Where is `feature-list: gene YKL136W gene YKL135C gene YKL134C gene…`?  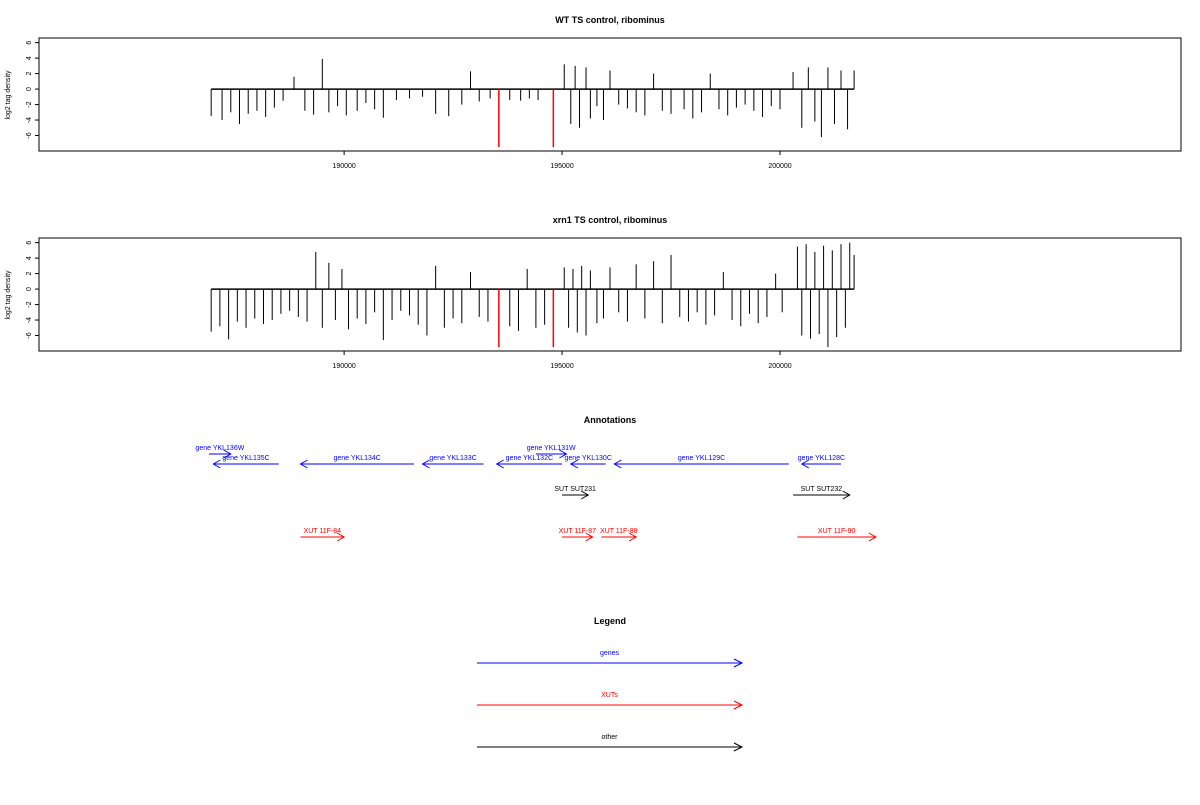 feature-list: gene YKL136W gene YKL135C gene YKL134C gene… is located at coordinates (536, 493).